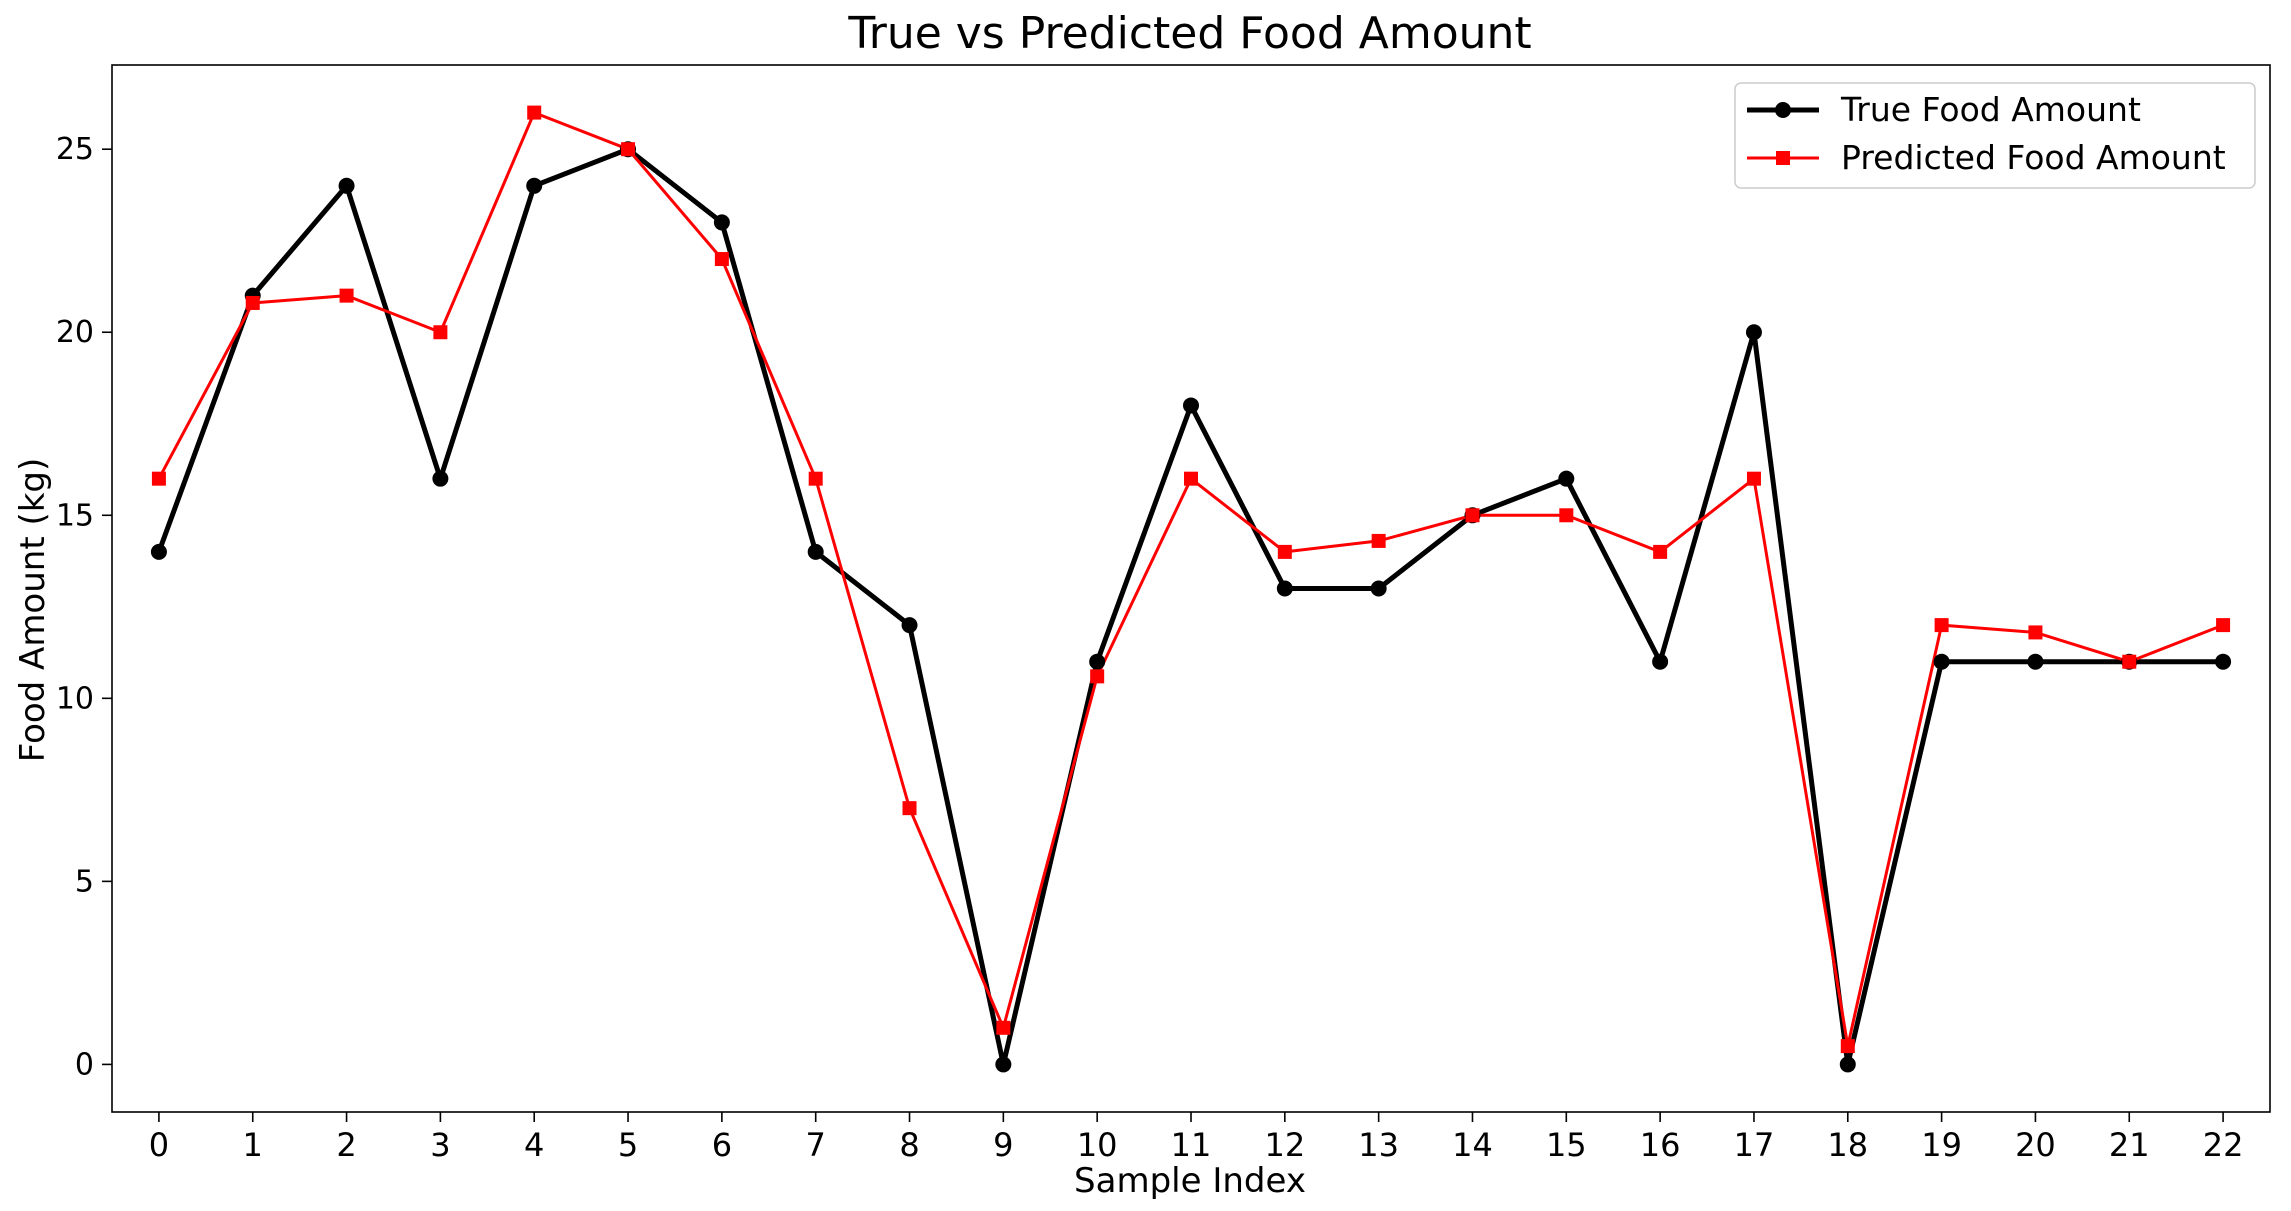 The height and width of the screenshot is (1211, 2291). I want to click on x-tick-label: 14, so click(1472, 1145).